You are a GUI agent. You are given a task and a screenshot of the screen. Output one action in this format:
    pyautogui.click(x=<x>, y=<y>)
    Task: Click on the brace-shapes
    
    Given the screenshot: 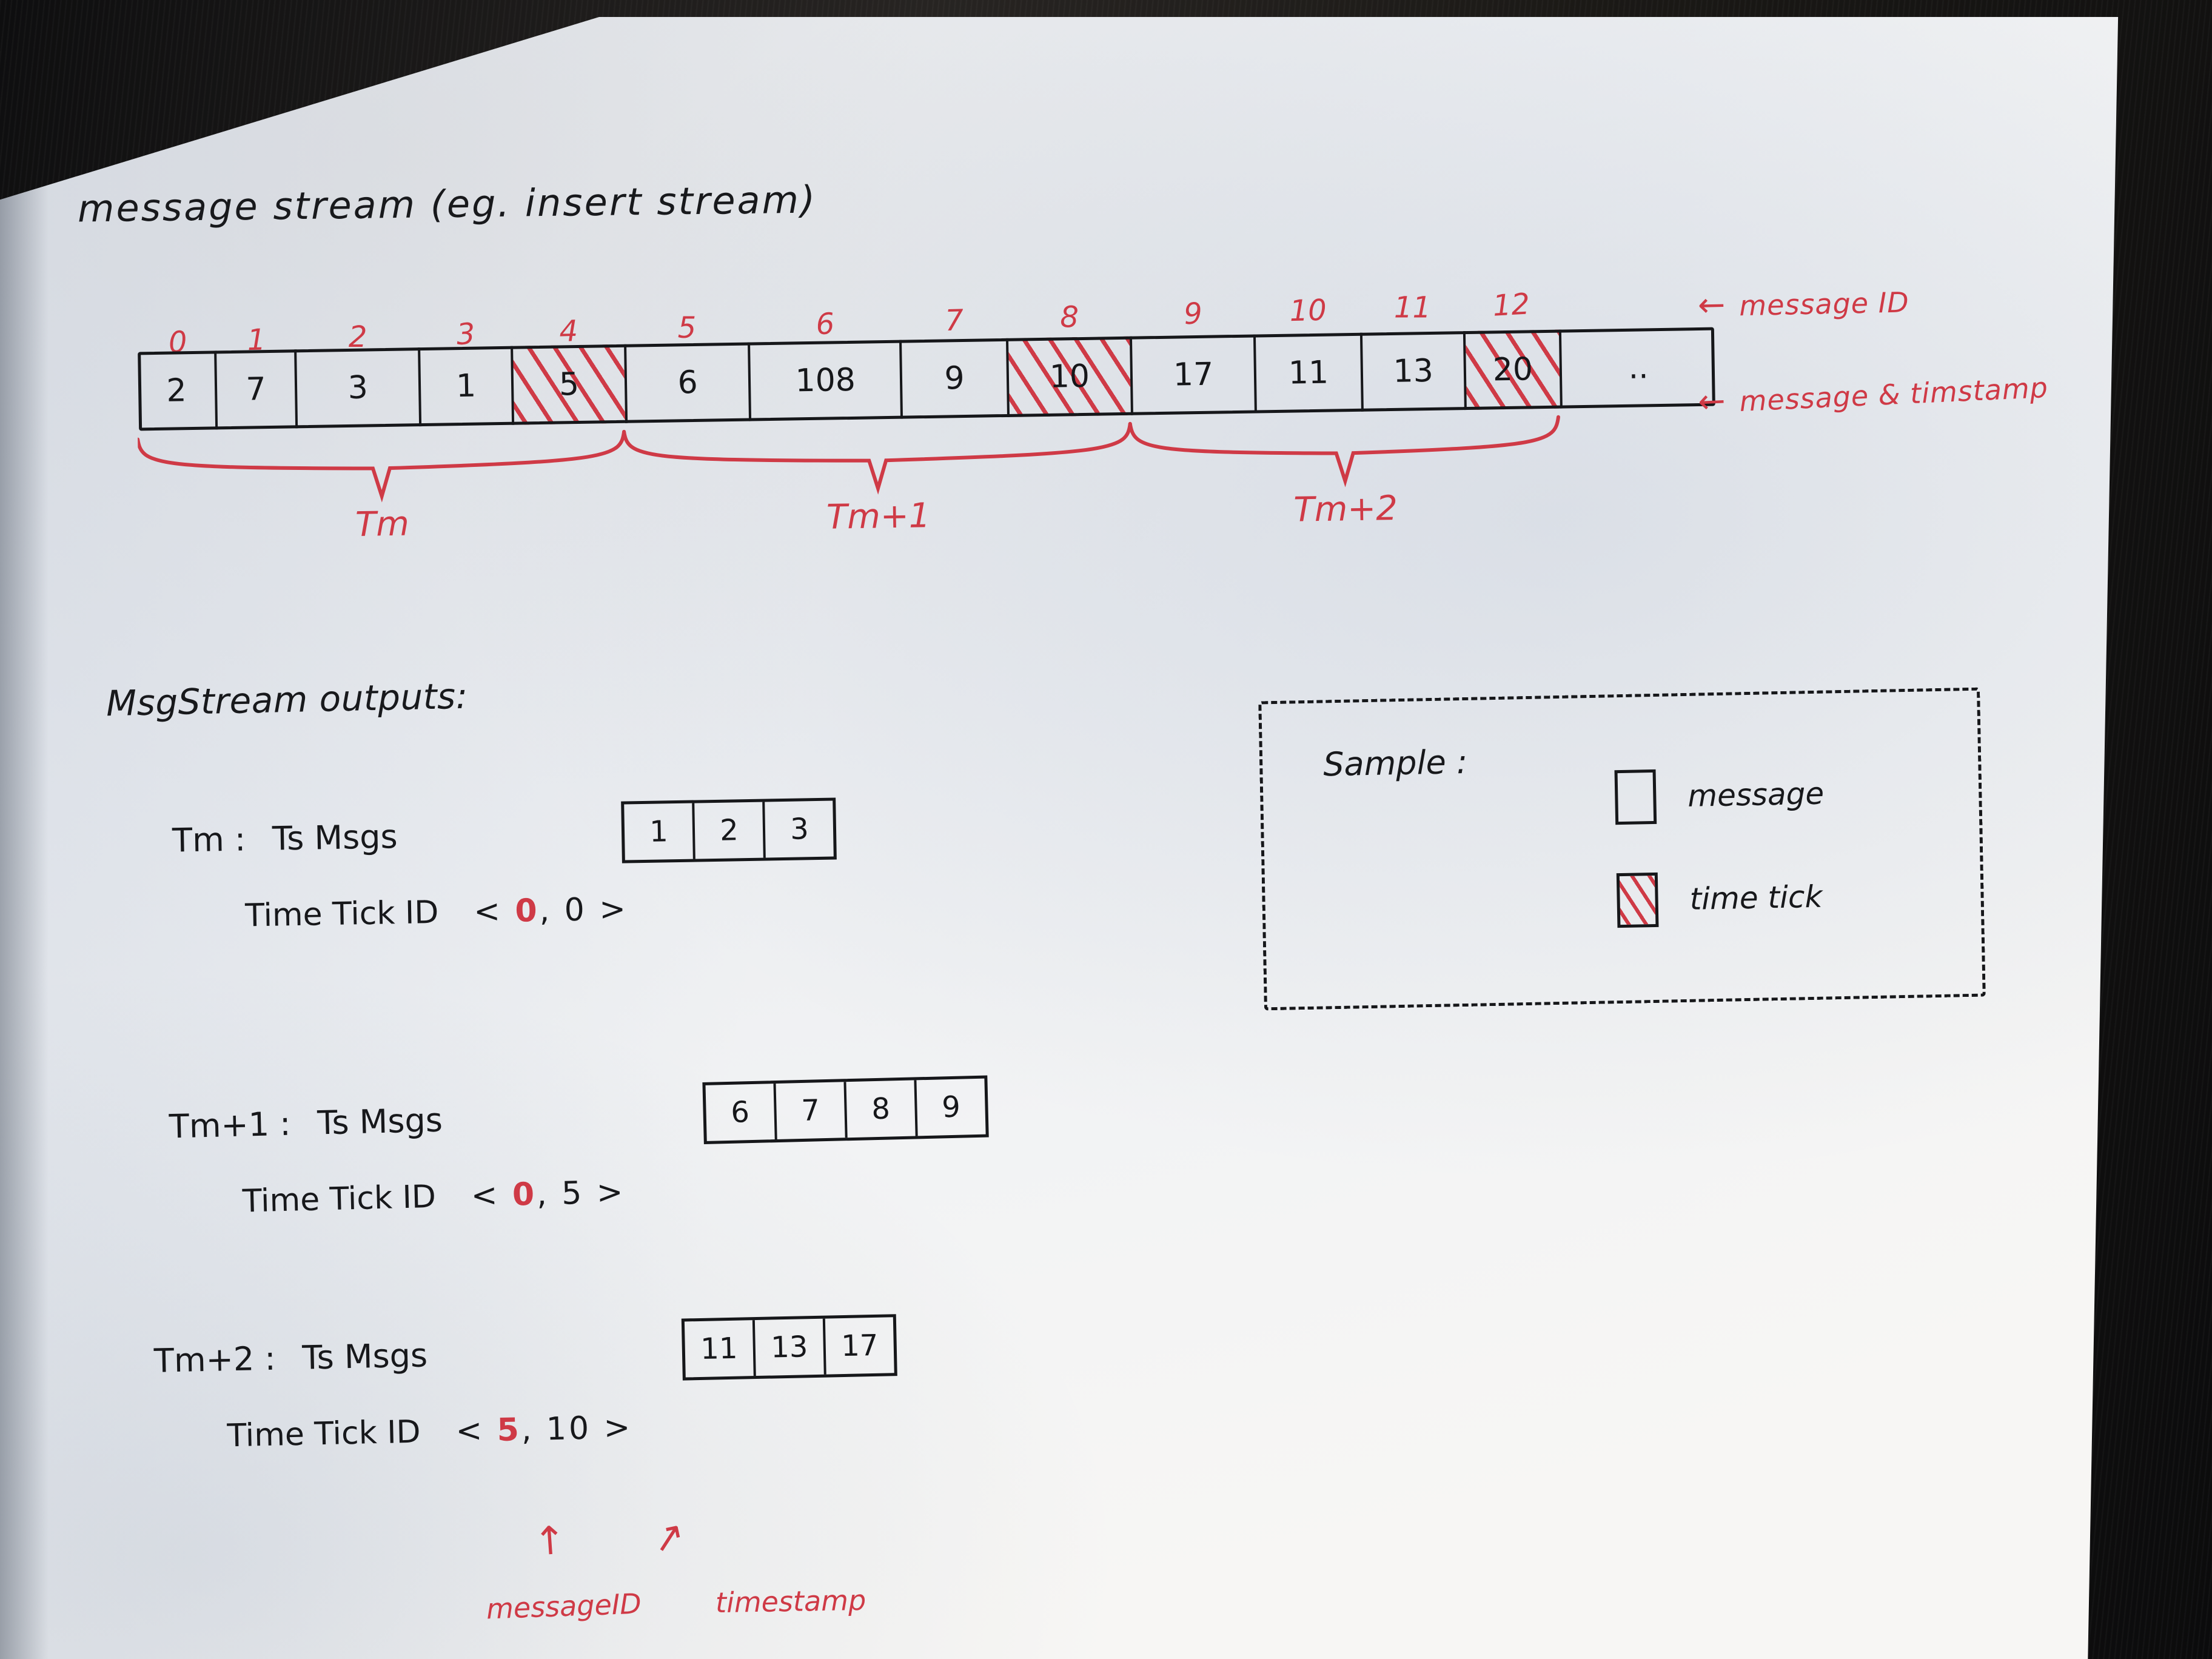 What is the action you would take?
    pyautogui.click(x=849, y=459)
    